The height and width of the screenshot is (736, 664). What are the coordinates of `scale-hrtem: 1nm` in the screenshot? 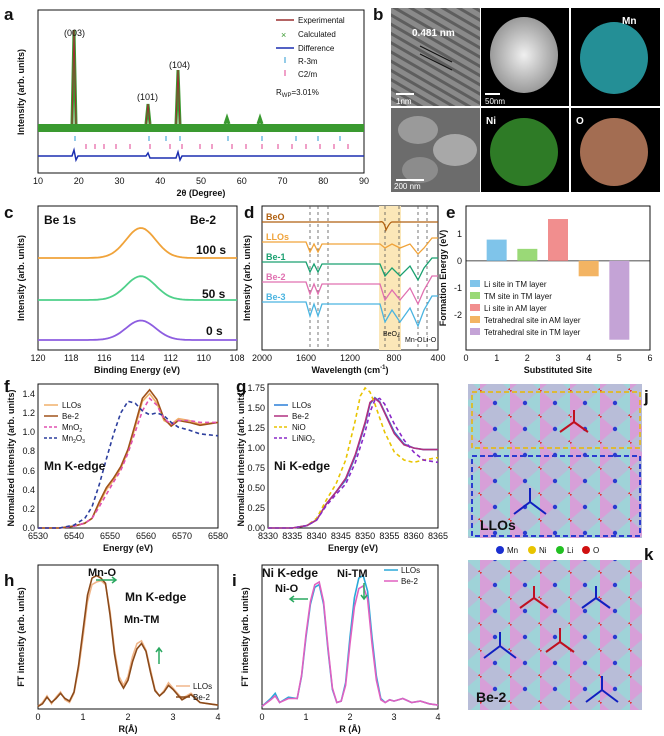 It's located at (404, 101).